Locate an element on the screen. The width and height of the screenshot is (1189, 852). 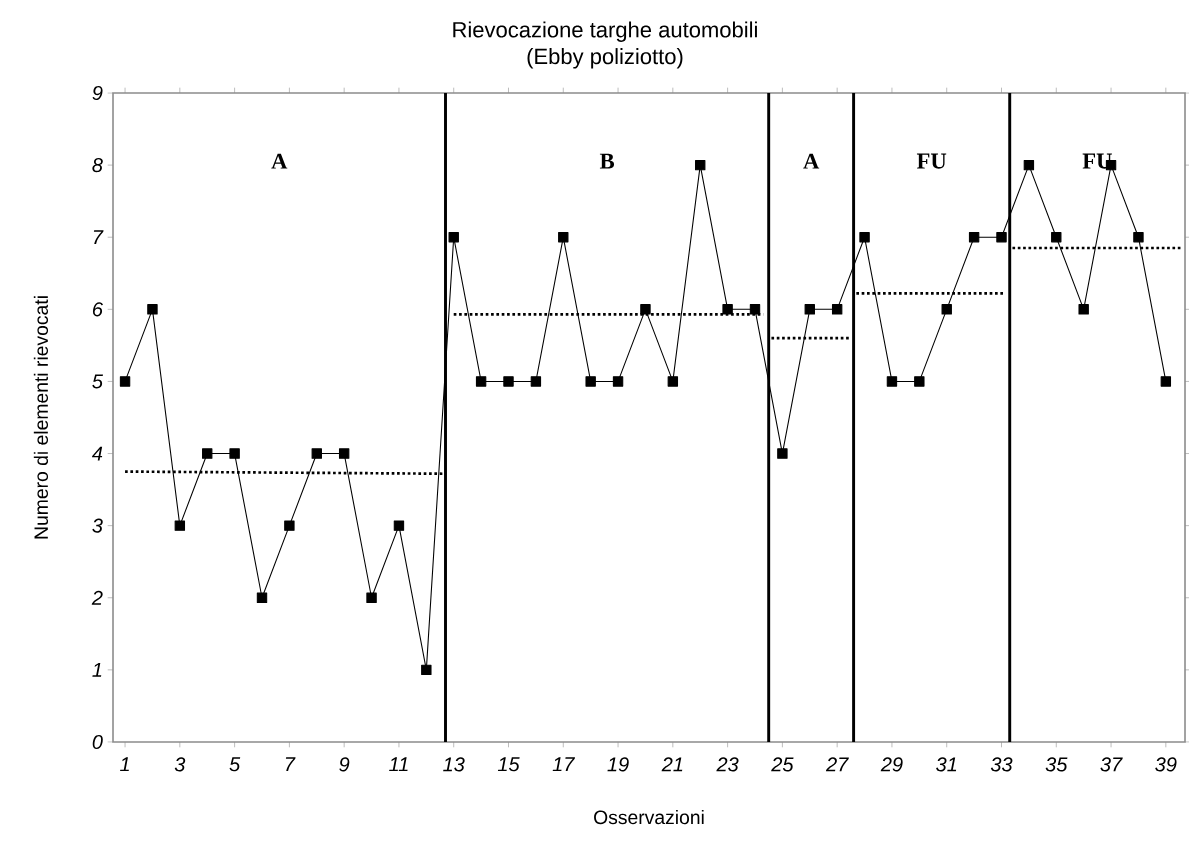
chart-subtitle: (Ebby poliziotto) is located at coordinates (605, 58).